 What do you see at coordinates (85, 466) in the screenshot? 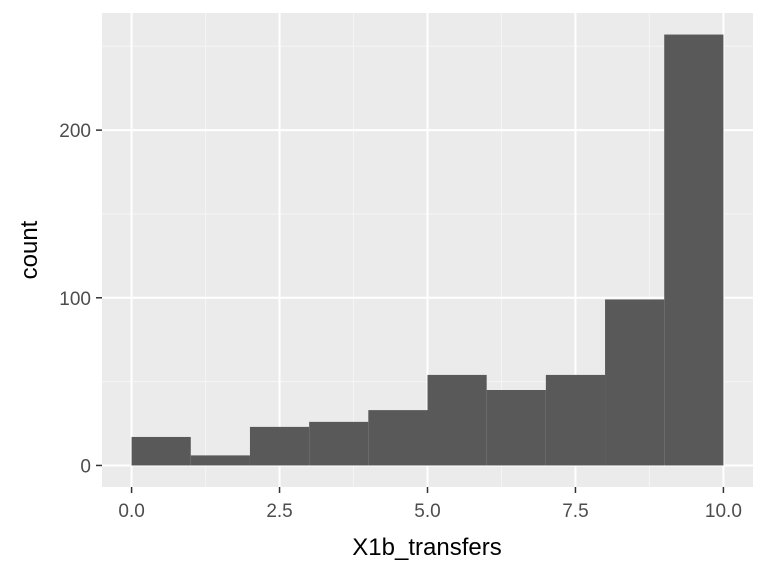
I see `y-tick-label: 0` at bounding box center [85, 466].